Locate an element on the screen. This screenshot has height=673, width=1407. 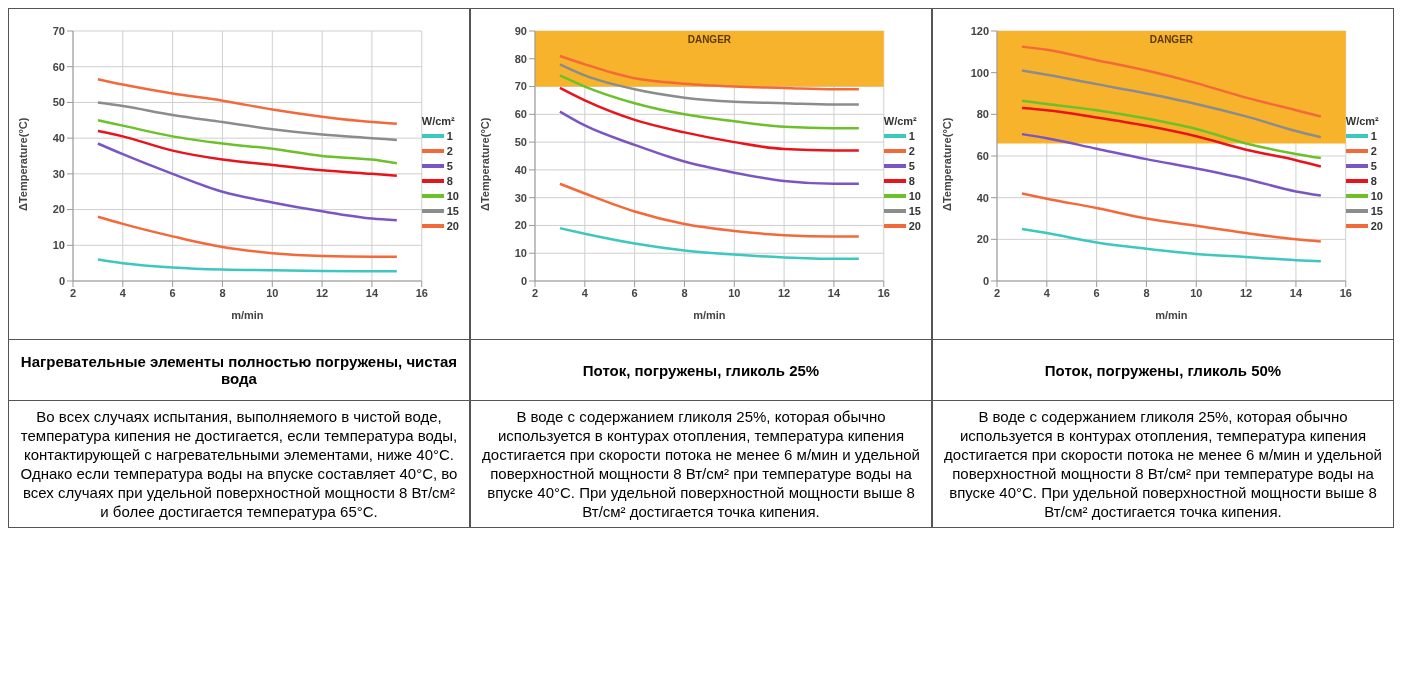
text: Во всех случаях испытания, выполняемого в чистой воде, температура кипения не достигается, если температура воды, контактирующей с нагревательными элементами, ниже 40°C. Однако если температура воды на впуске составляет 40°C, во всех случаях при удельной поверхностной мощности 8 Вт/см² и более достигается температура 65°C. is located at coordinates (239, 463).